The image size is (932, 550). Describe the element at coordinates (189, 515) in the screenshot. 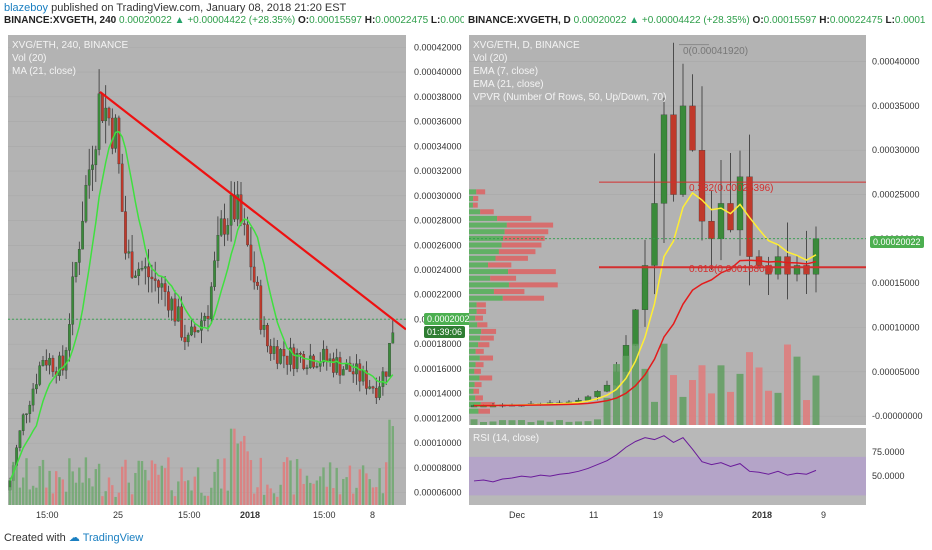

I see `time-tick-label: 15:00` at that location.